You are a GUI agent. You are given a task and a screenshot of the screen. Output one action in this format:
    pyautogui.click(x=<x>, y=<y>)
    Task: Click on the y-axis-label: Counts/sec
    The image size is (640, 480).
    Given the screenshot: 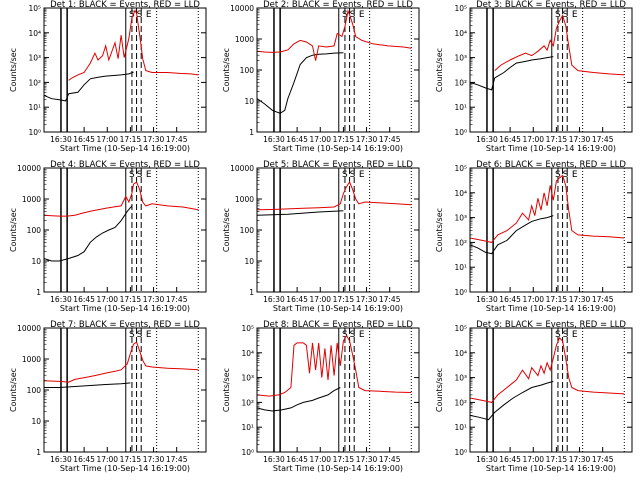 What is the action you would take?
    pyautogui.click(x=226, y=230)
    